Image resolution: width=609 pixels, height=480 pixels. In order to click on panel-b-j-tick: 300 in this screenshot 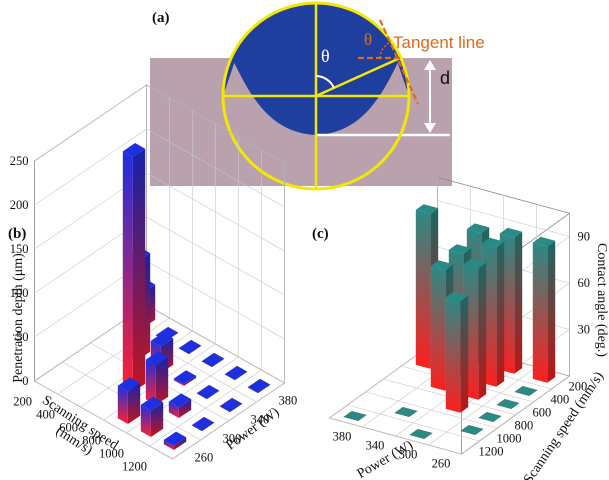, I will do `click(232, 439)`.